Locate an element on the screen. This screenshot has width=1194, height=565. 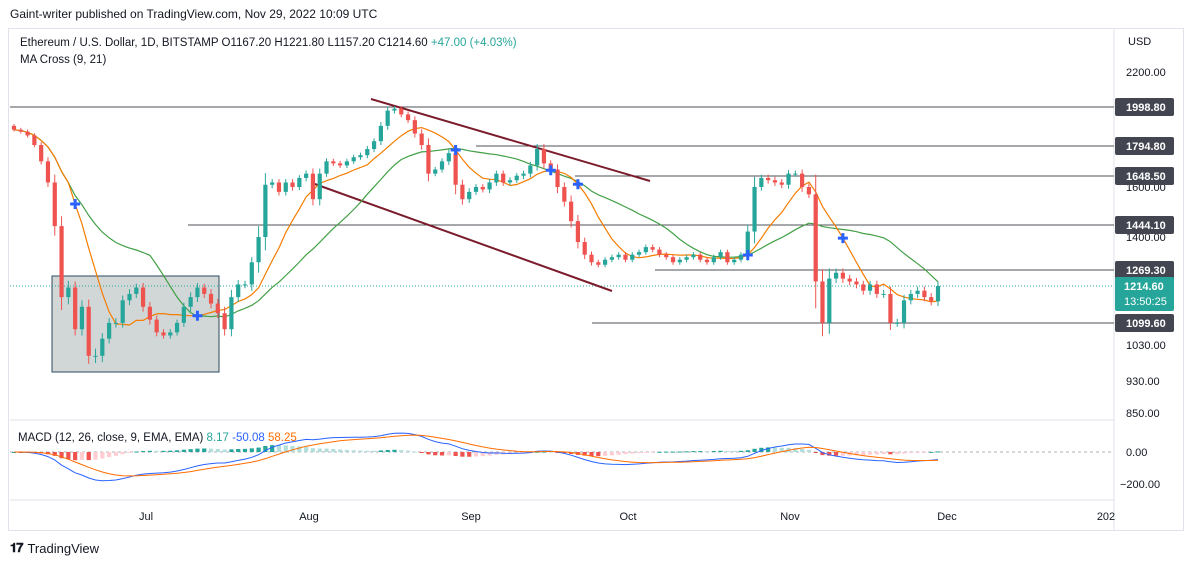
open-value: O1167.20 is located at coordinates (246, 43).